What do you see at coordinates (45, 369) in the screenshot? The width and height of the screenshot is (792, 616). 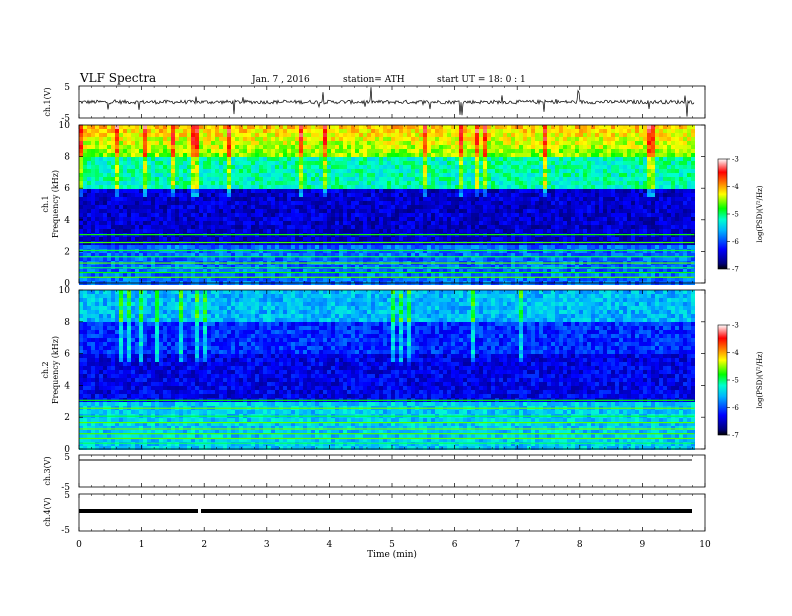 I see `ch2-spec-channel-label: ch.2` at bounding box center [45, 369].